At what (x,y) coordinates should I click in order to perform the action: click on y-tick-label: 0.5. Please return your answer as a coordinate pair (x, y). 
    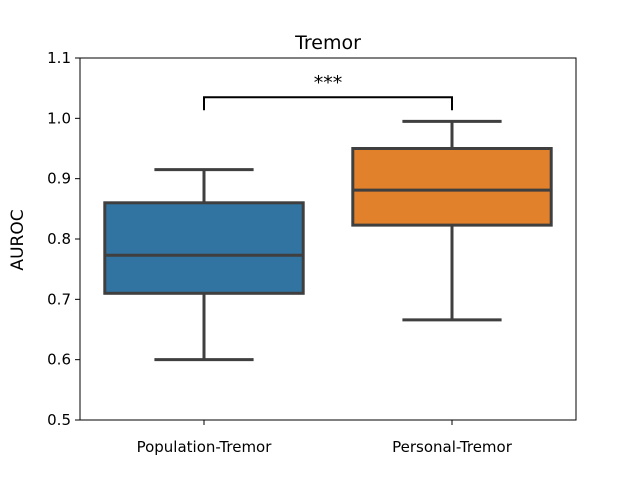
    Looking at the image, I should click on (59, 420).